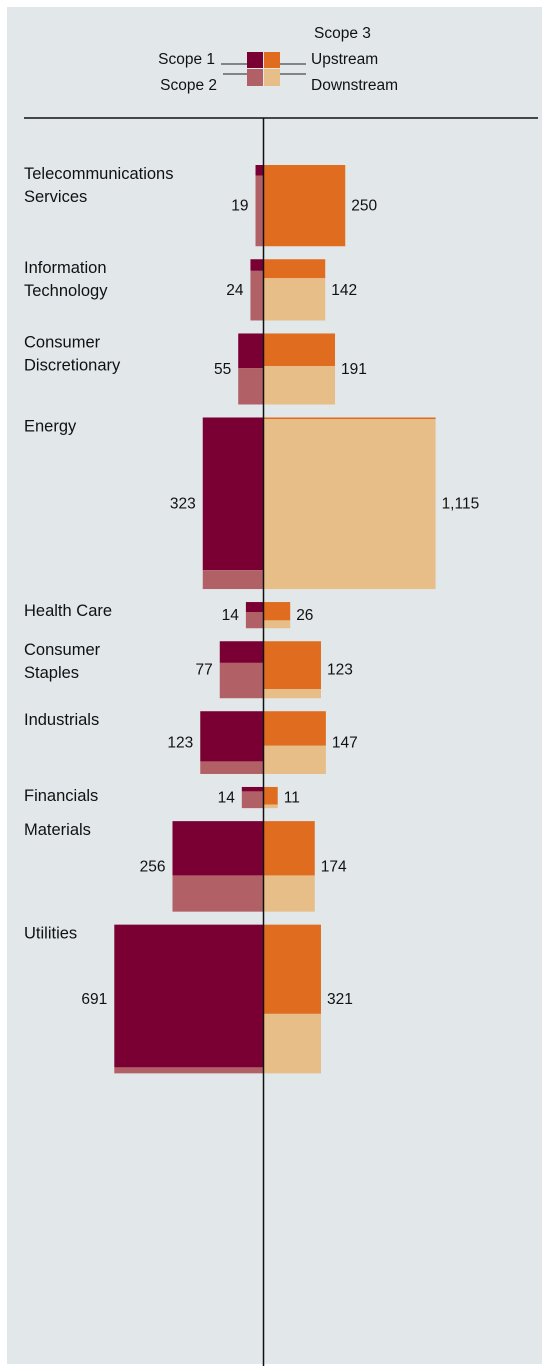  Describe the element at coordinates (292, 969) in the screenshot. I see `utilities-upstream-bar` at that location.